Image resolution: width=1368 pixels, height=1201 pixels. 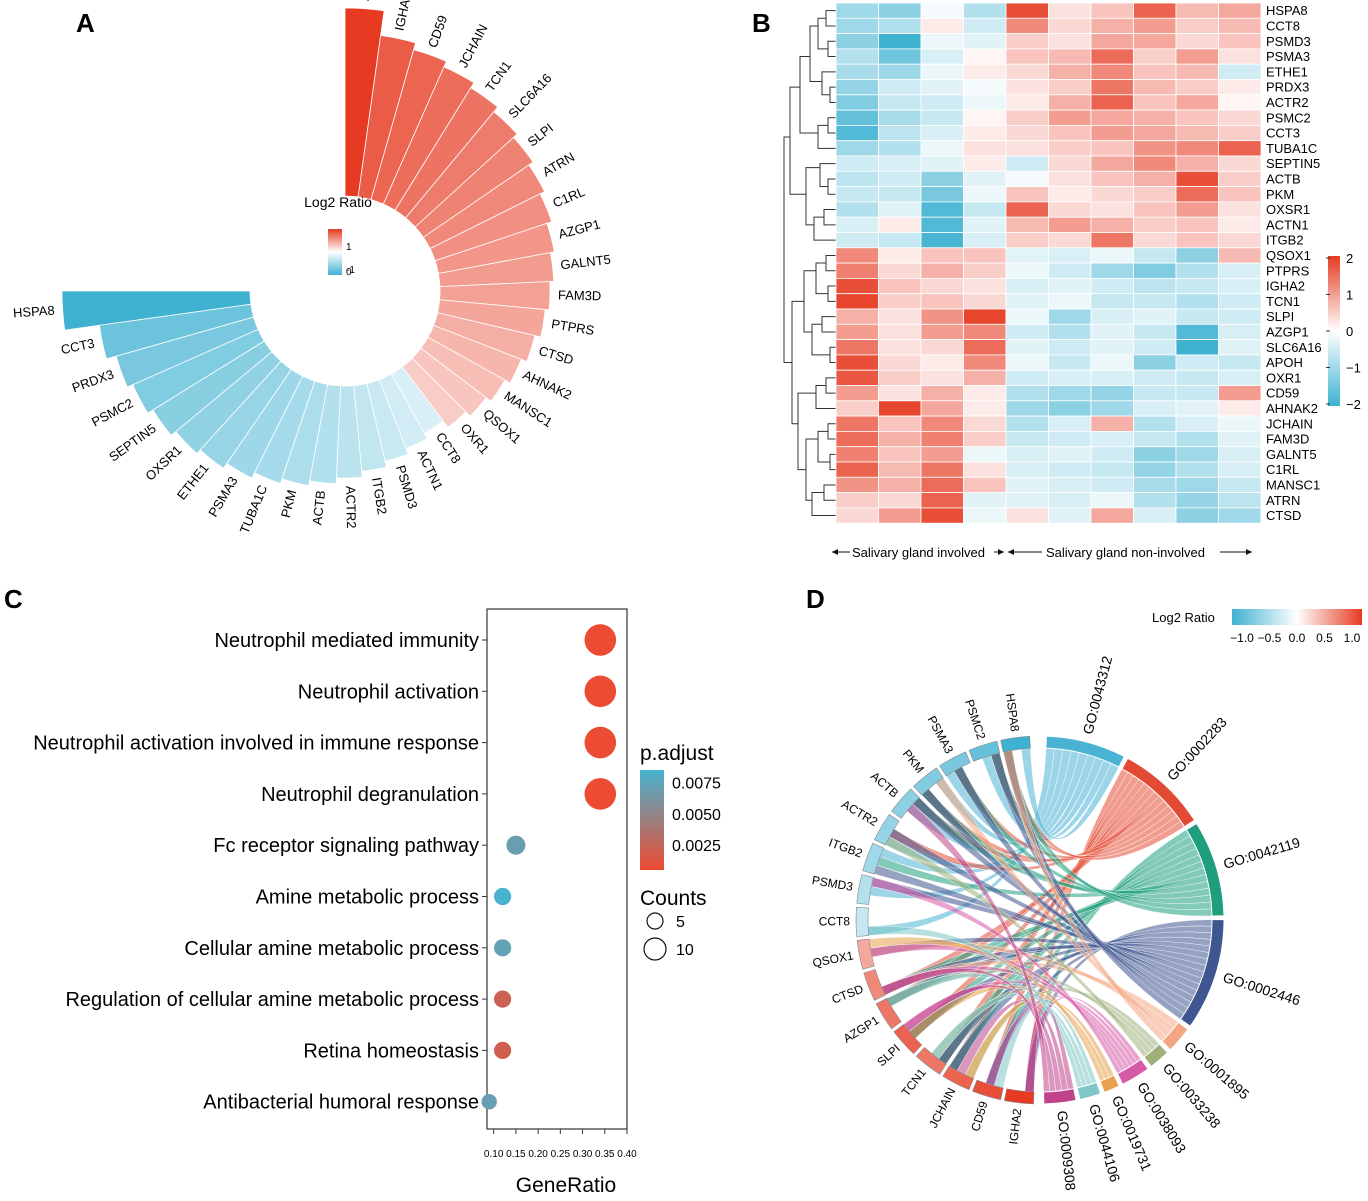 I want to click on chord-gene-label: PSMC2, so click(x=975, y=720).